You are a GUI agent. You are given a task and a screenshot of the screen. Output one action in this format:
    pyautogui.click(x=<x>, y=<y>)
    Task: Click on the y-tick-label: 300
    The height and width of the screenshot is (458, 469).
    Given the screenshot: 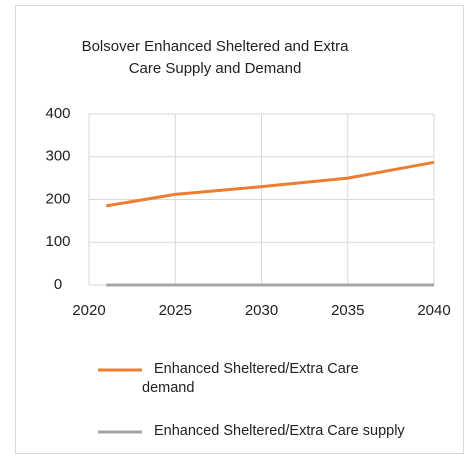 What is the action you would take?
    pyautogui.click(x=57, y=156)
    